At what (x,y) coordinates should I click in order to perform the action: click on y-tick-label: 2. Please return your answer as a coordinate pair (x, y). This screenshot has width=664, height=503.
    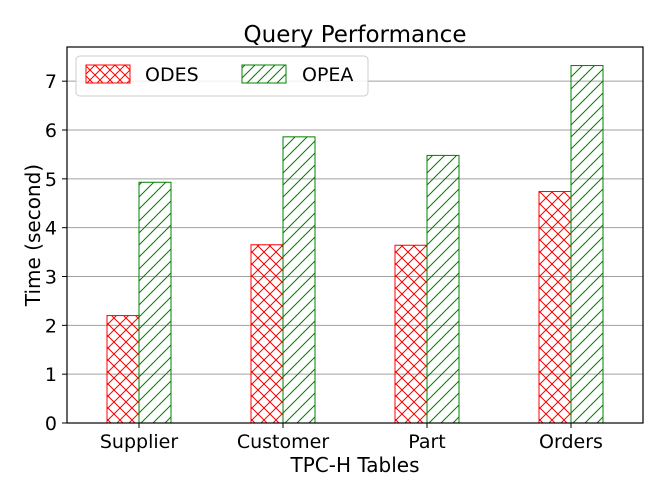
    Looking at the image, I should click on (51, 326).